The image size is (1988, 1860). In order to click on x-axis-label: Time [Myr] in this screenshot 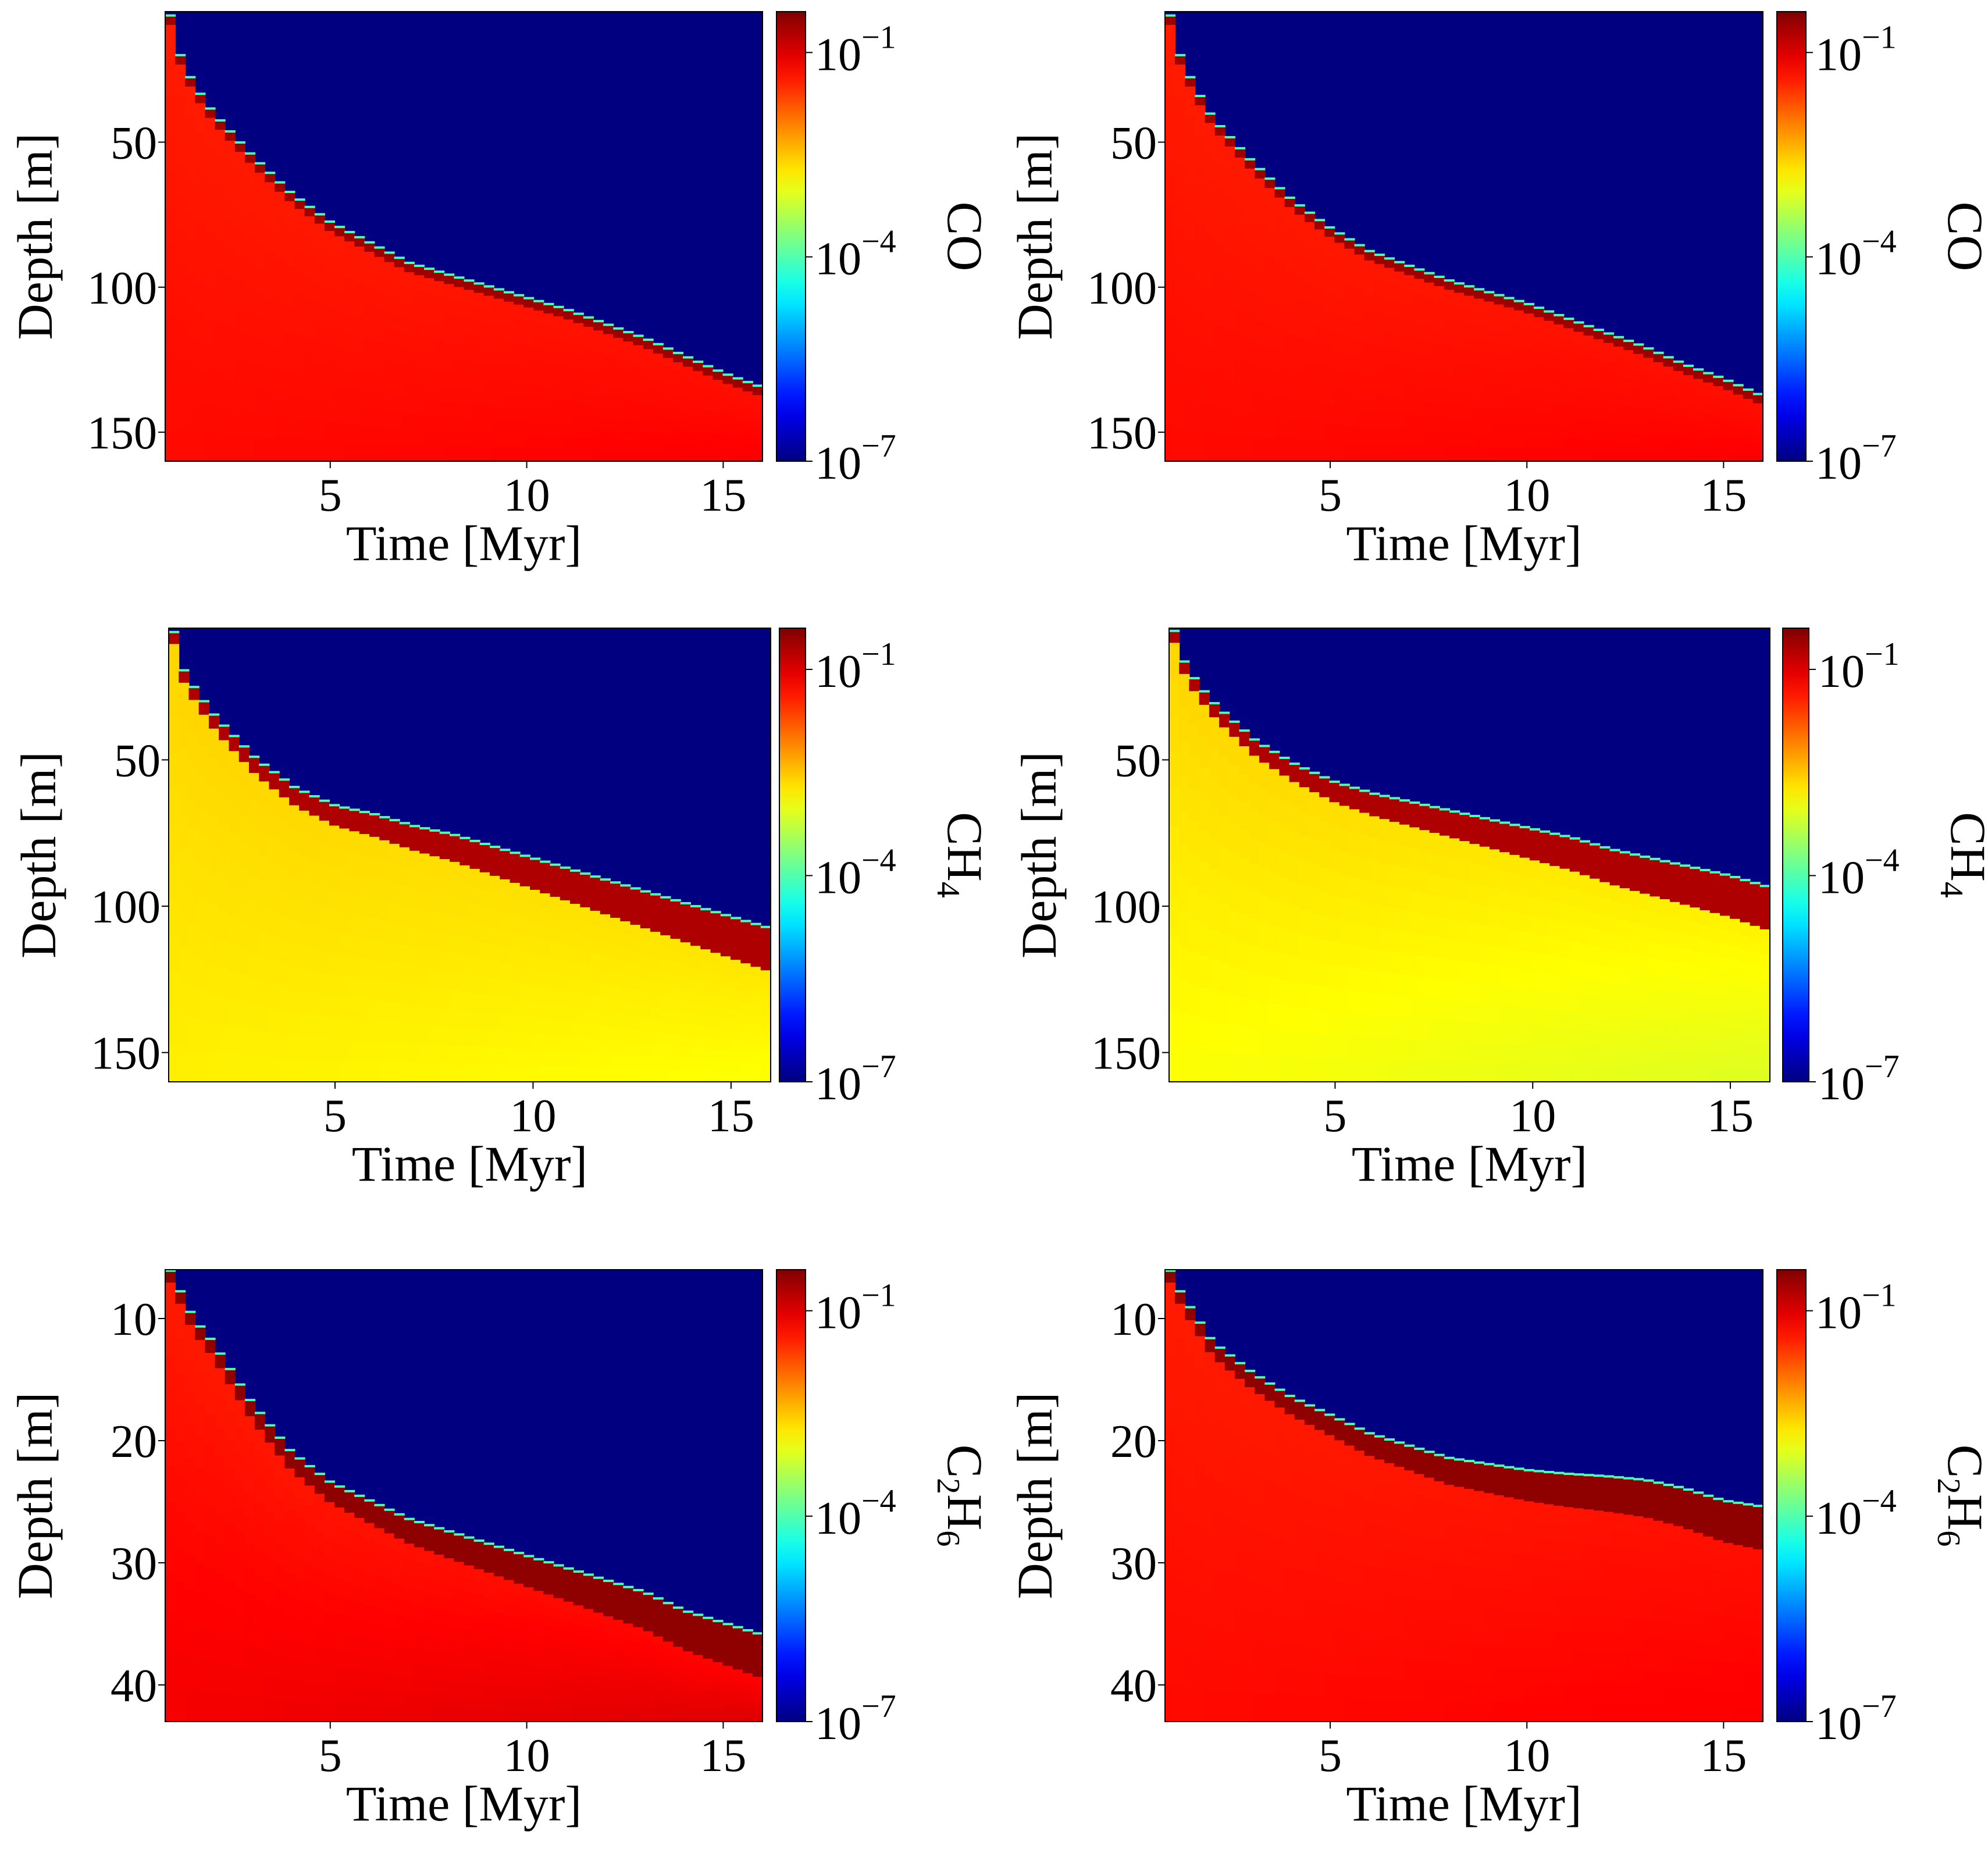, I will do `click(469, 1164)`.